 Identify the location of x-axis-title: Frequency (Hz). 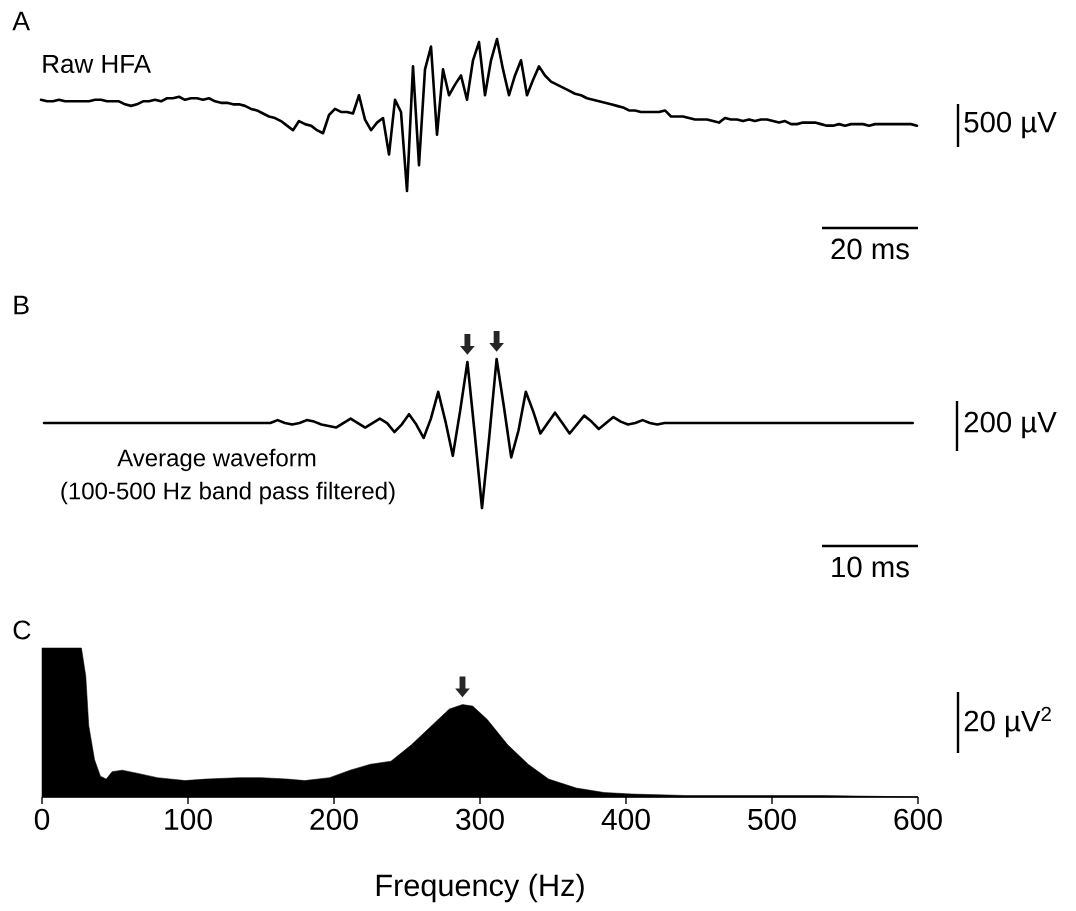
(480, 888).